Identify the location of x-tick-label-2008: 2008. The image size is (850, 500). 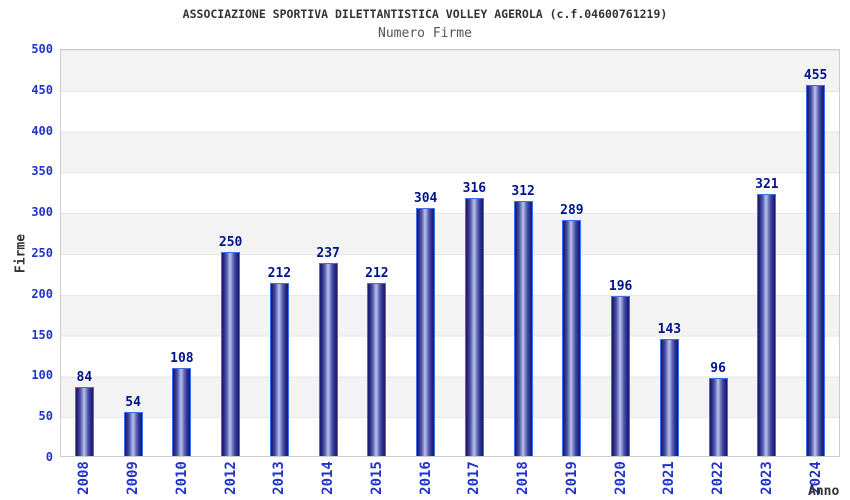
(84, 478).